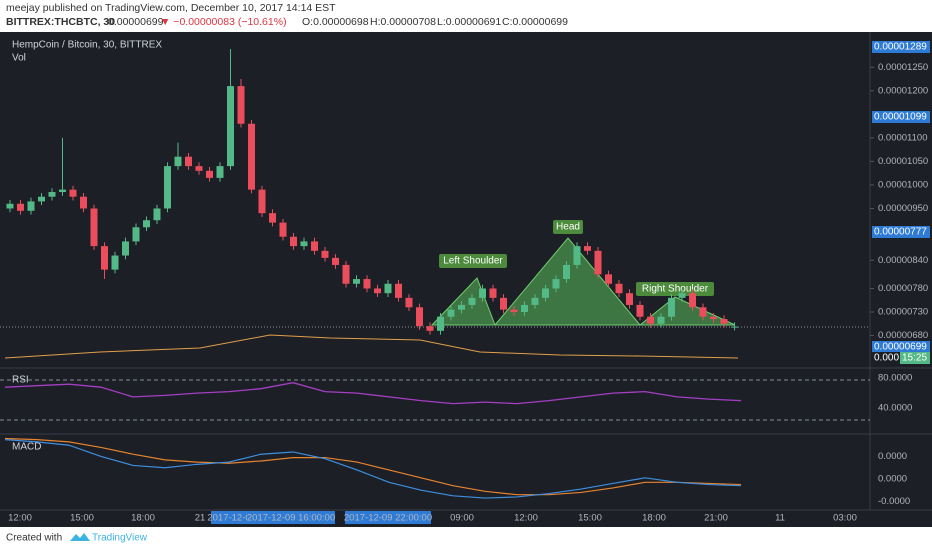 Image resolution: width=932 pixels, height=550 pixels. What do you see at coordinates (903, 137) in the screenshot?
I see `y-tick-label: 0.00001100` at bounding box center [903, 137].